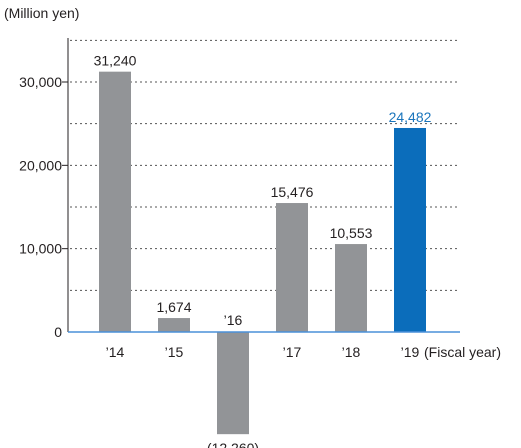 Image resolution: width=521 pixels, height=448 pixels. I want to click on value-label: 1,674, so click(173, 307).